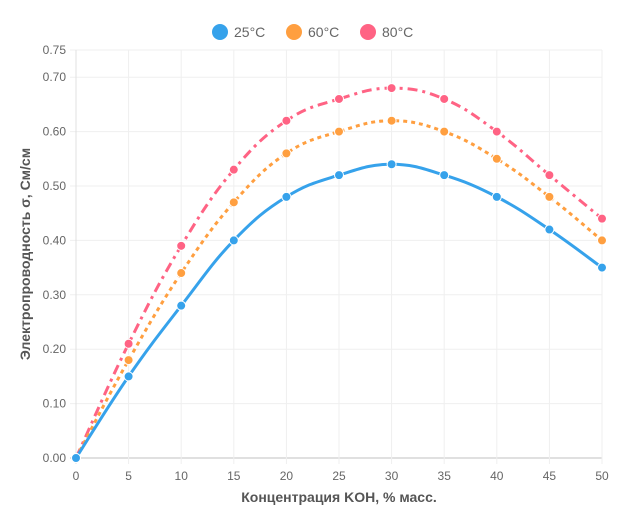 This screenshot has width=624, height=511. What do you see at coordinates (55, 132) in the screenshot?
I see `y-tick-label: 0.60` at bounding box center [55, 132].